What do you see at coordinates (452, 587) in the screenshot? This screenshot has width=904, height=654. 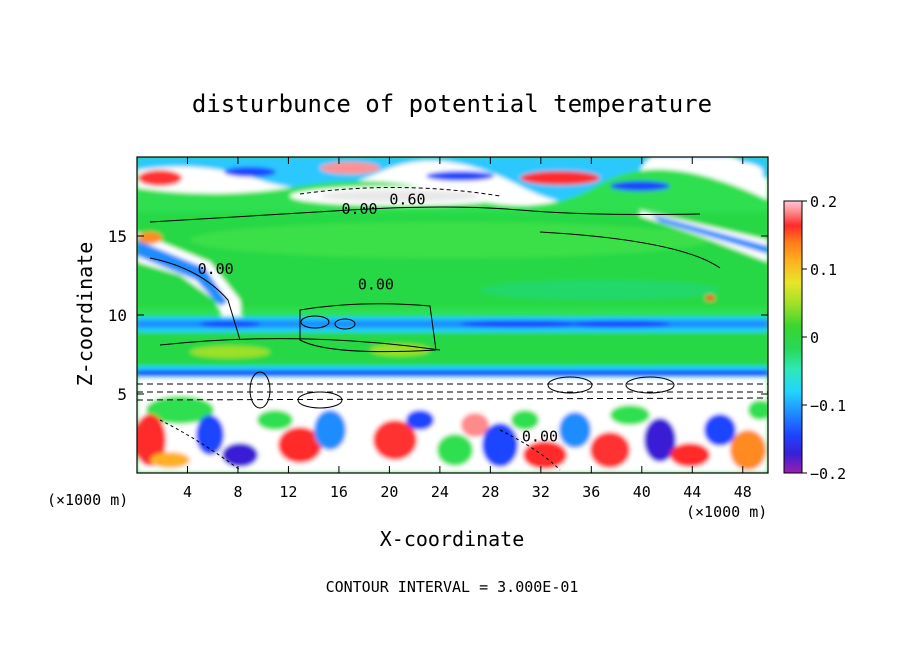 I see `contour-interval-note: CONTOUR INTERVAL = 3.000E-01` at bounding box center [452, 587].